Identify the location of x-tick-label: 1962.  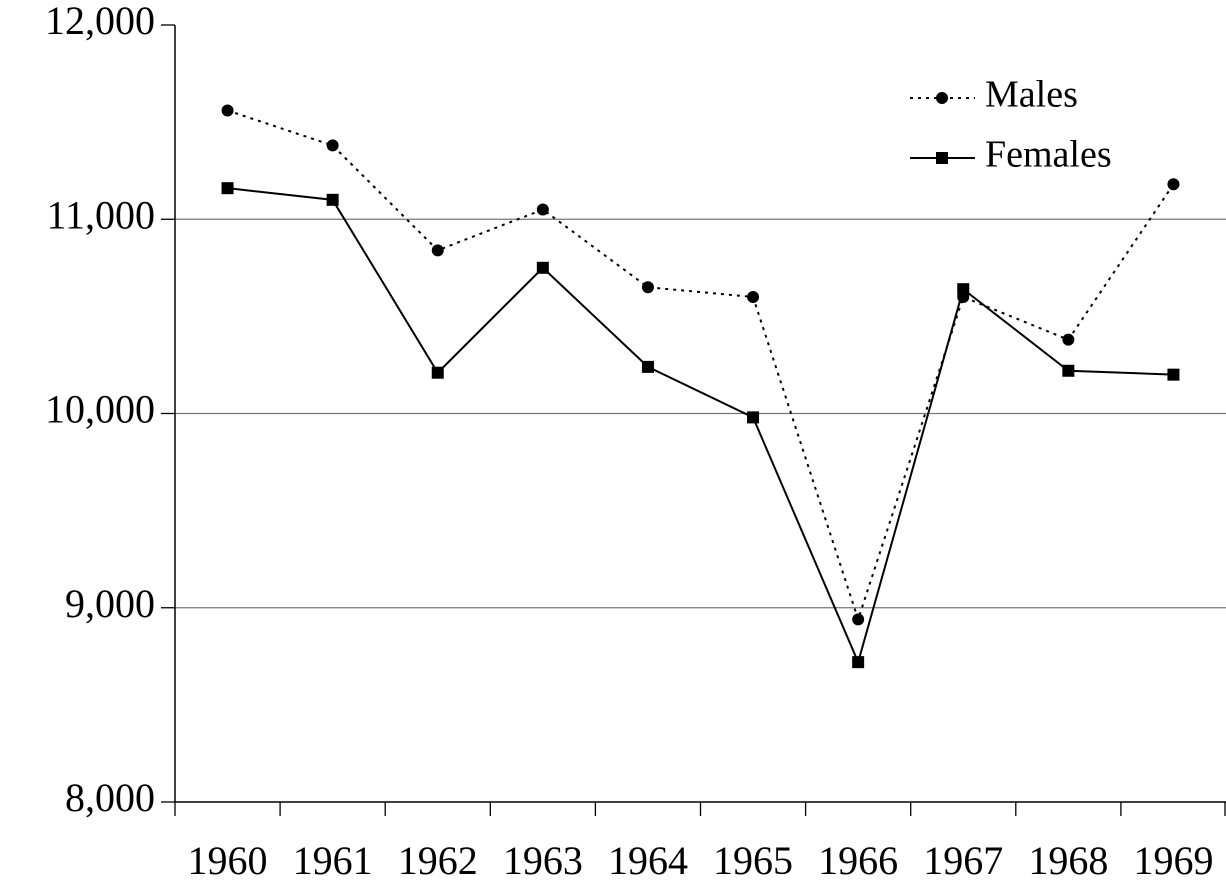
(438, 860).